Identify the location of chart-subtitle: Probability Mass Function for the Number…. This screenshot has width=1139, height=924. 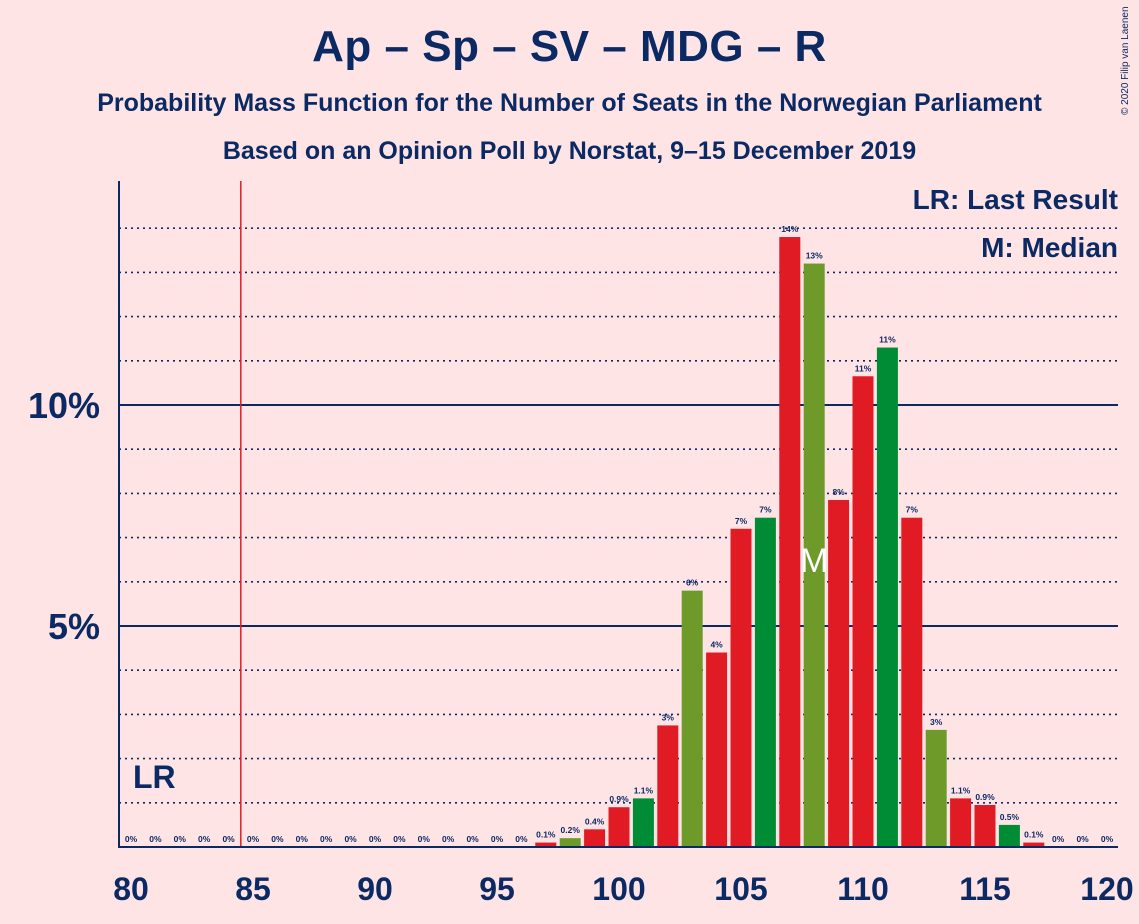
(569, 103).